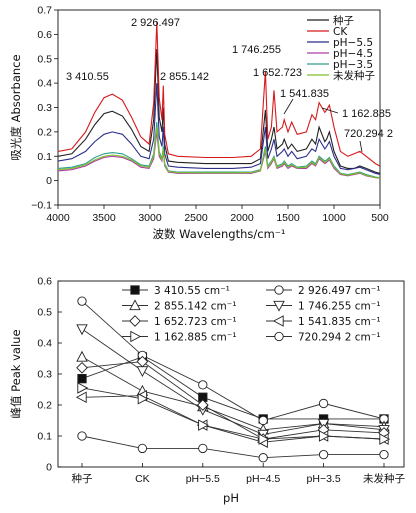 The height and width of the screenshot is (513, 416). Describe the element at coordinates (339, 307) in the screenshot. I see `legend-label: 1 746.255 cm⁻¹` at that location.